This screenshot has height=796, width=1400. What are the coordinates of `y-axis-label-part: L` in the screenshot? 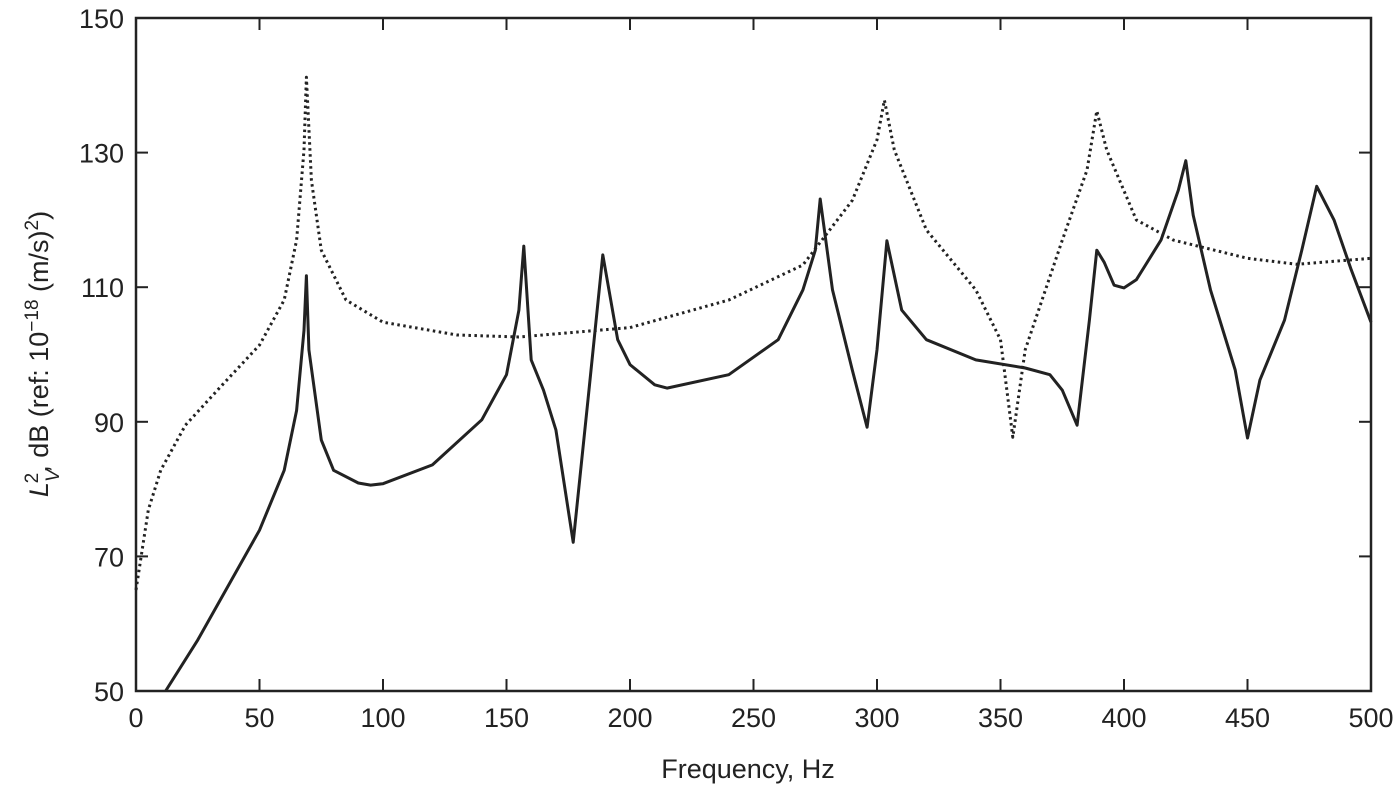 It's located at (39, 489).